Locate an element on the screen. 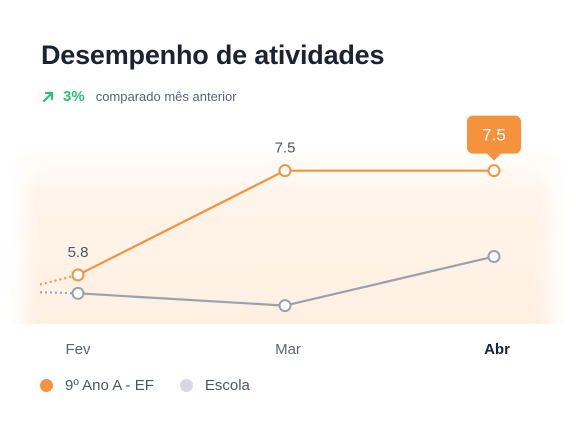 The width and height of the screenshot is (576, 439). x-tick-label-abr: Abr is located at coordinates (497, 349).